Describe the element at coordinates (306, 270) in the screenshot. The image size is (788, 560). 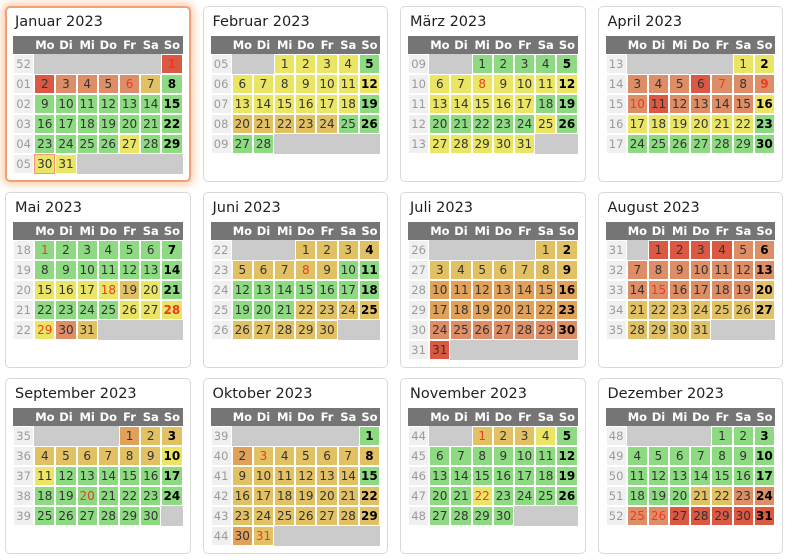
I see `day-cell: 8` at that location.